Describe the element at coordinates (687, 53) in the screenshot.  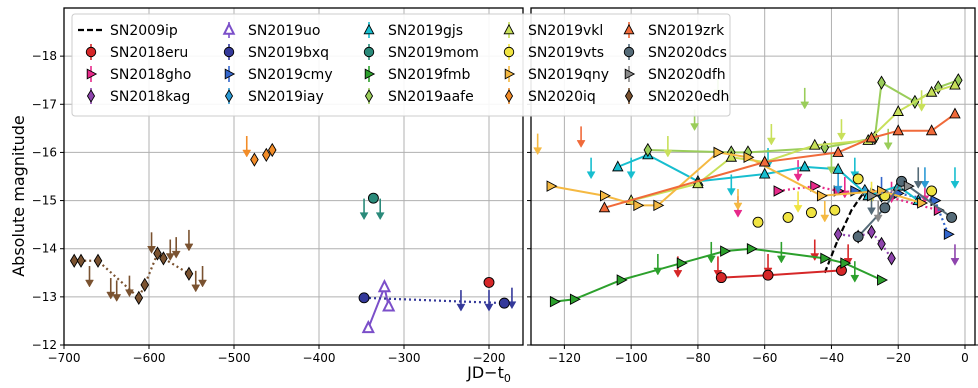
I see `legend-label: SN2020dcs` at that location.